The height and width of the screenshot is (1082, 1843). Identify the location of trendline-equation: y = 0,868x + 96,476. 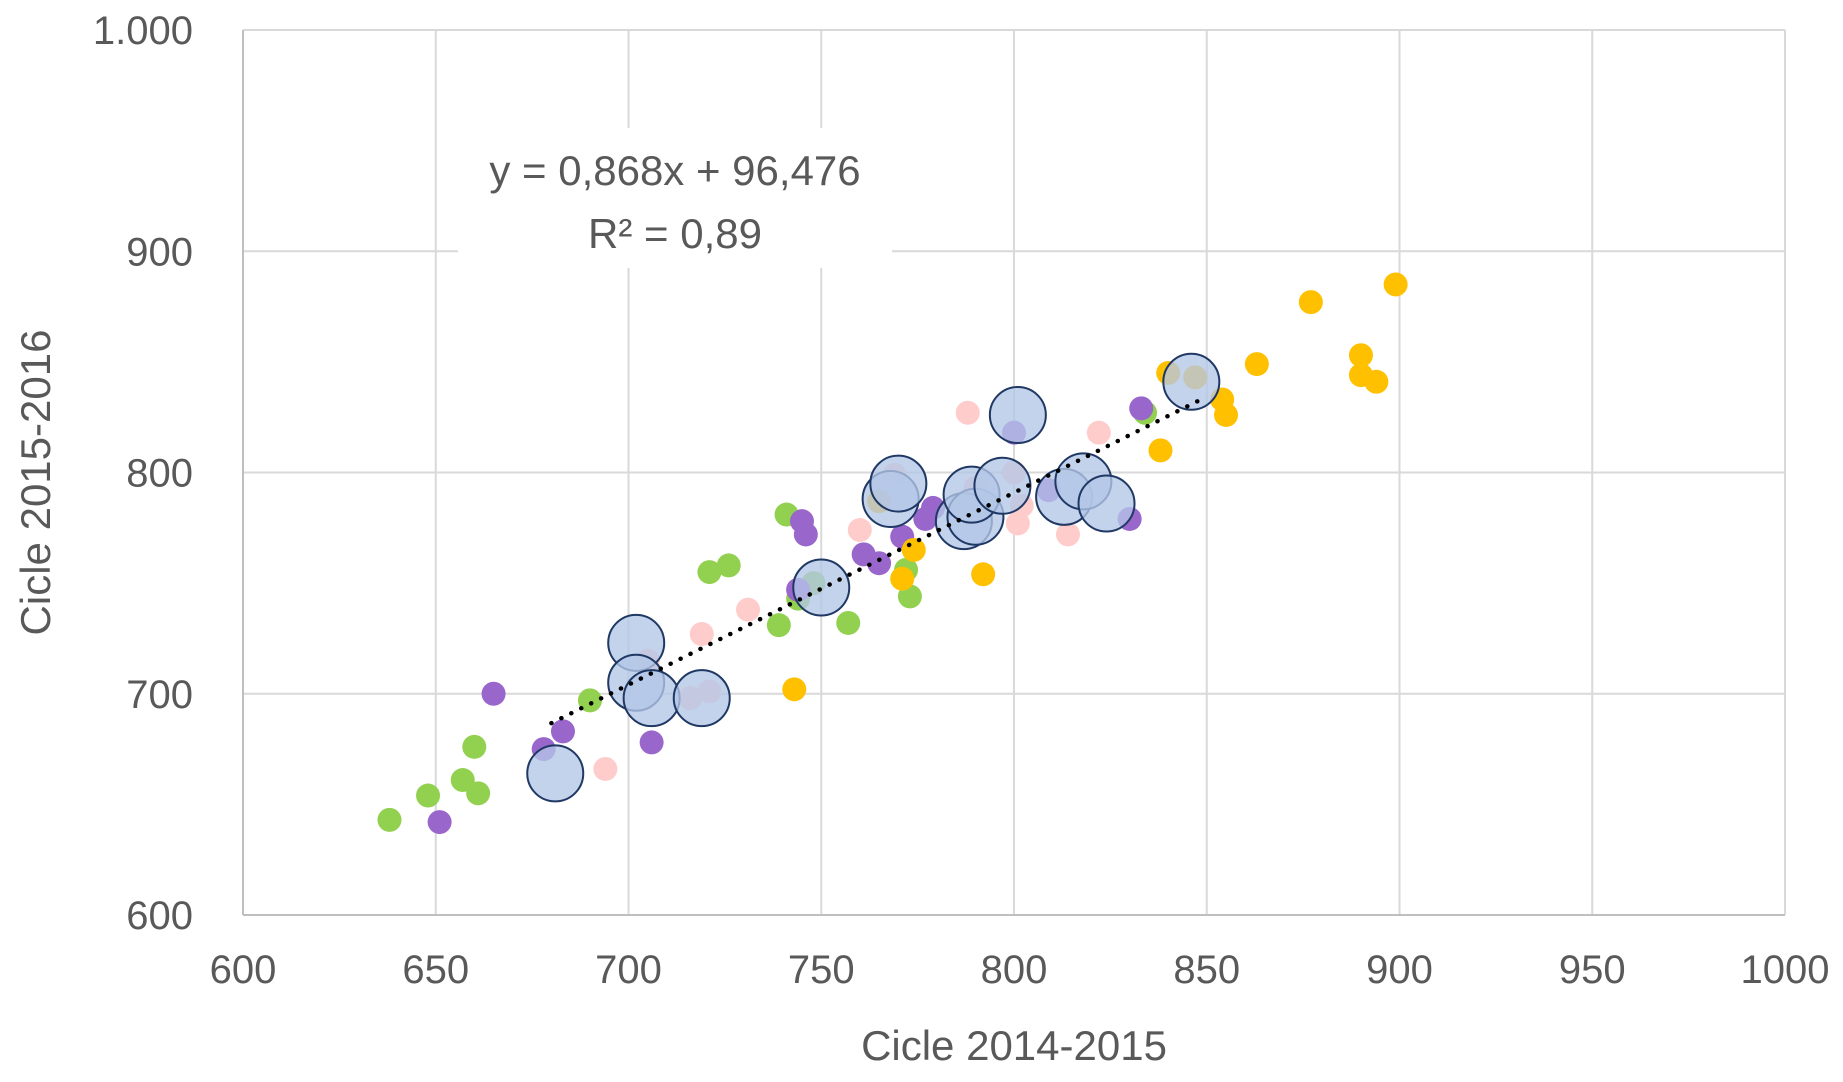
(674, 170).